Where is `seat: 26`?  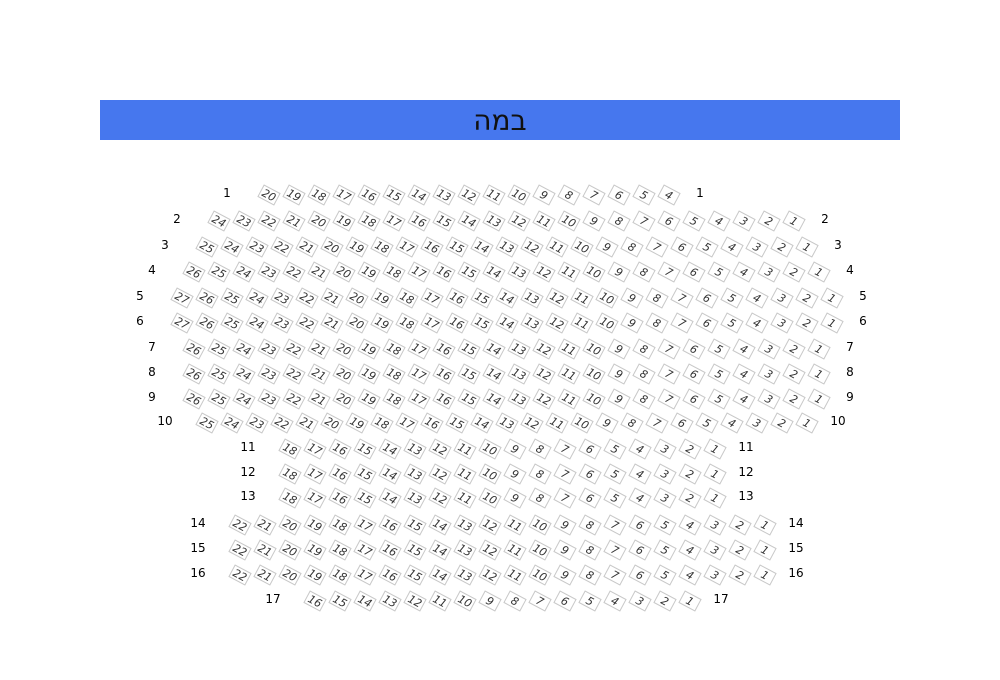
seat: 26 is located at coordinates (207, 298).